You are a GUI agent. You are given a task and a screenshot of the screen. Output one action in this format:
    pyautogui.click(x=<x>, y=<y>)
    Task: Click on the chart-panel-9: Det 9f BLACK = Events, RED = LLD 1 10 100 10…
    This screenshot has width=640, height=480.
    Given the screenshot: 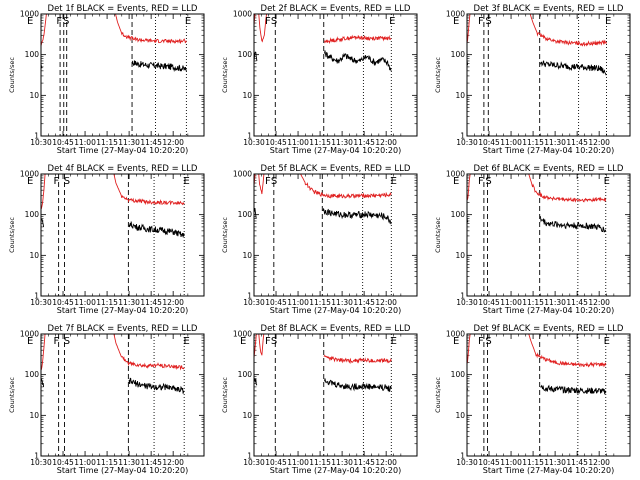 What is the action you would take?
    pyautogui.click(x=532, y=399)
    